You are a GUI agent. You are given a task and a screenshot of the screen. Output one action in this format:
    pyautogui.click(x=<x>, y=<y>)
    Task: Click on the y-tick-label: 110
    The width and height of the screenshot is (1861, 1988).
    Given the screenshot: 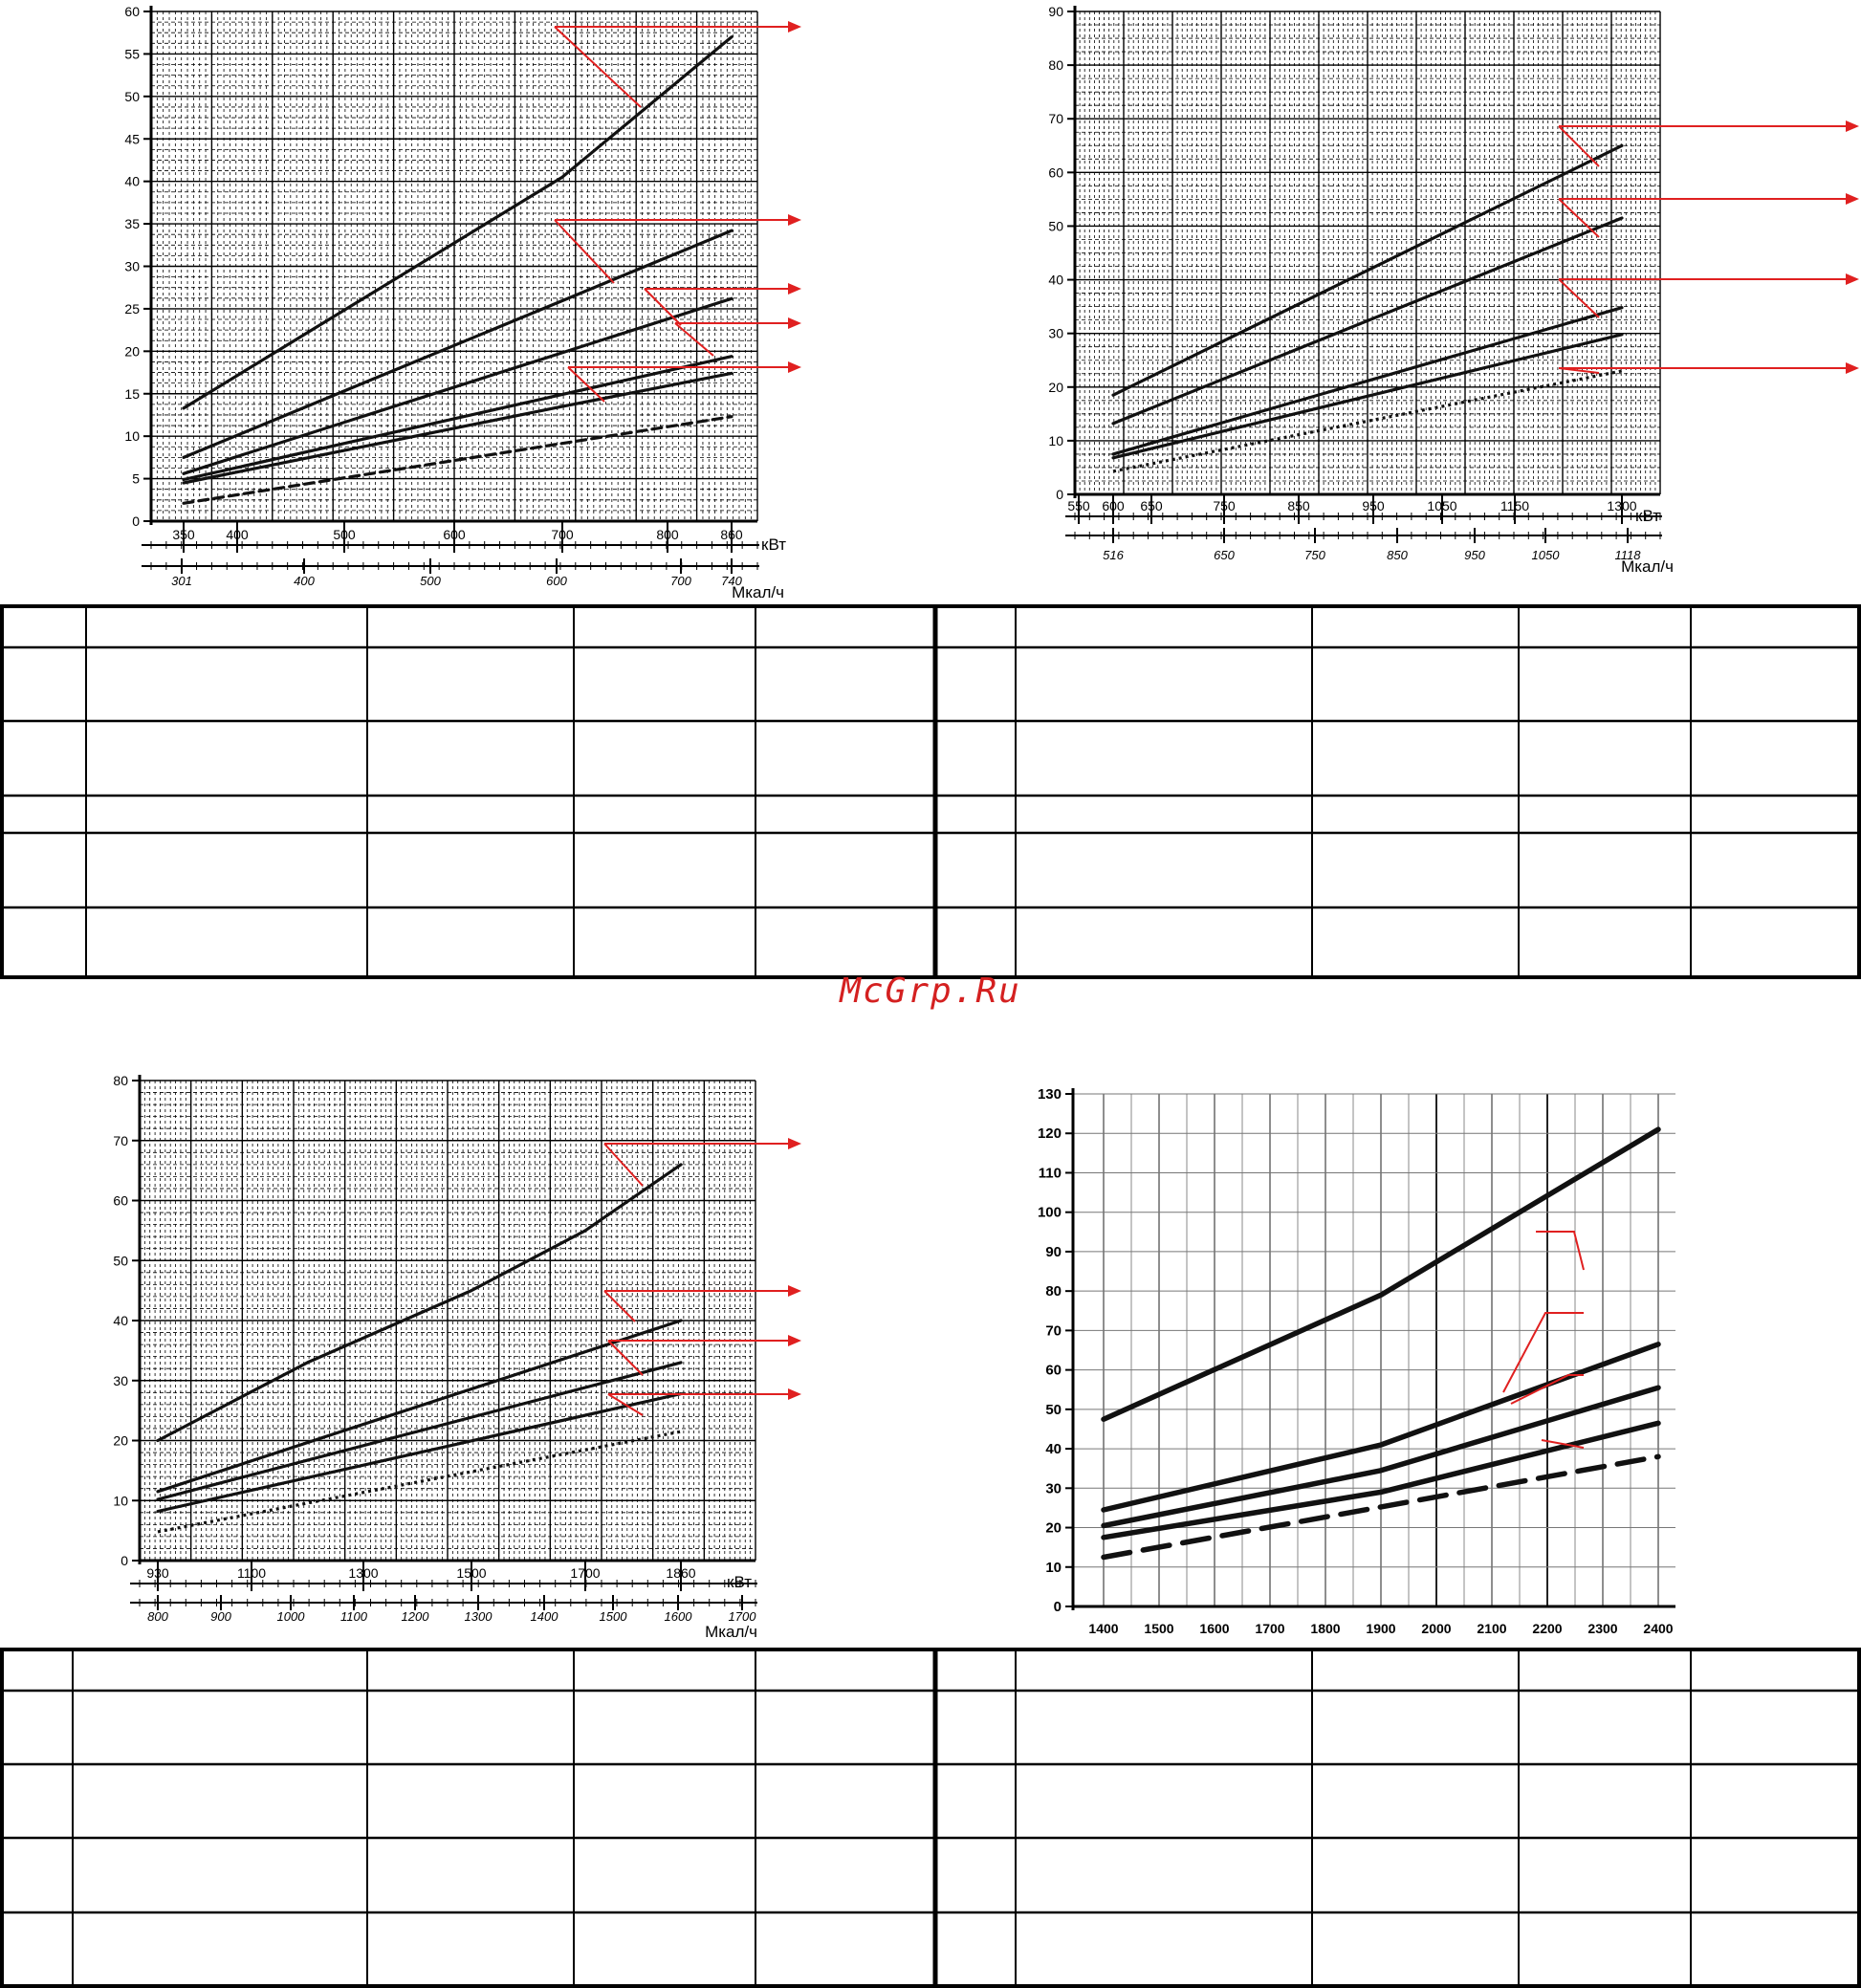 What is the action you would take?
    pyautogui.click(x=1050, y=1173)
    